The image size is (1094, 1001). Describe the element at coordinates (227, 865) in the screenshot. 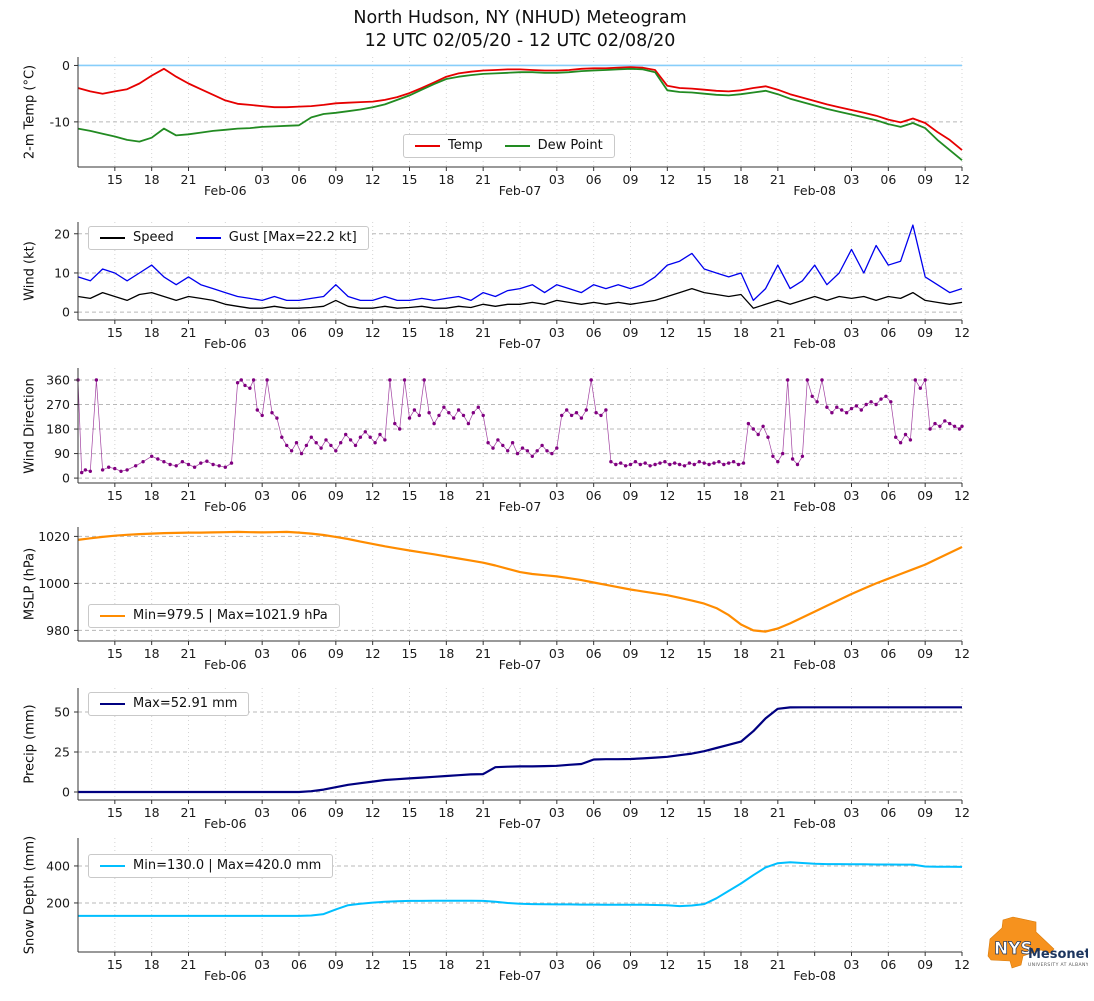

I see `legend-label-snow-depth: Min=130.0 | Max=420.0 mm` at that location.